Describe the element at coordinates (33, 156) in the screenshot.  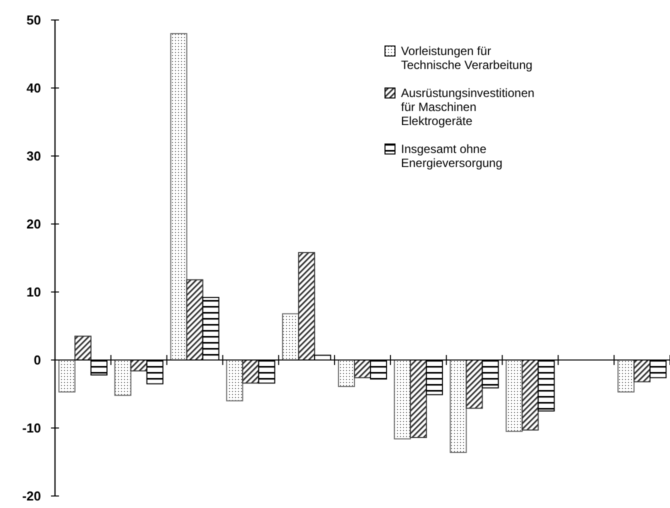
I see `y-tick-label: 30` at that location.